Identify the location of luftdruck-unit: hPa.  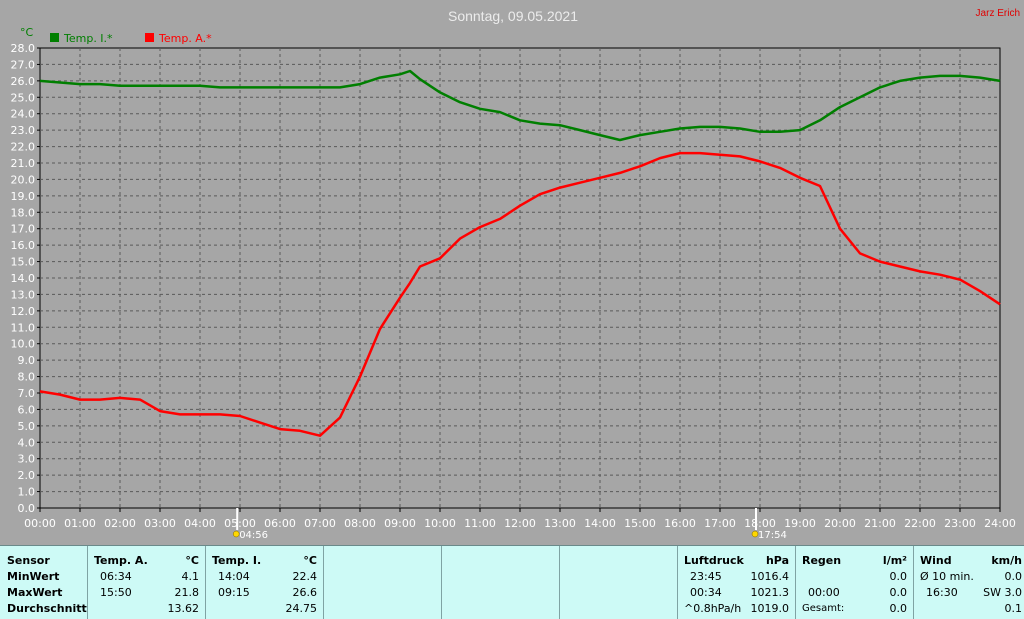
(777, 560).